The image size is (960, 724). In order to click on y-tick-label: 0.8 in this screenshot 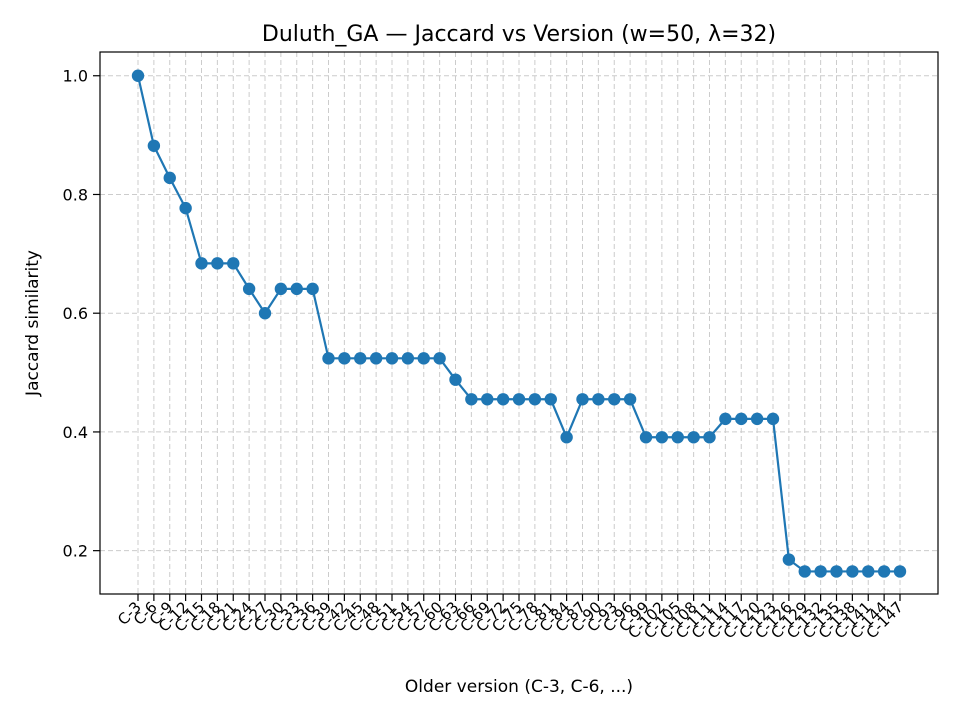, I will do `click(75, 194)`.